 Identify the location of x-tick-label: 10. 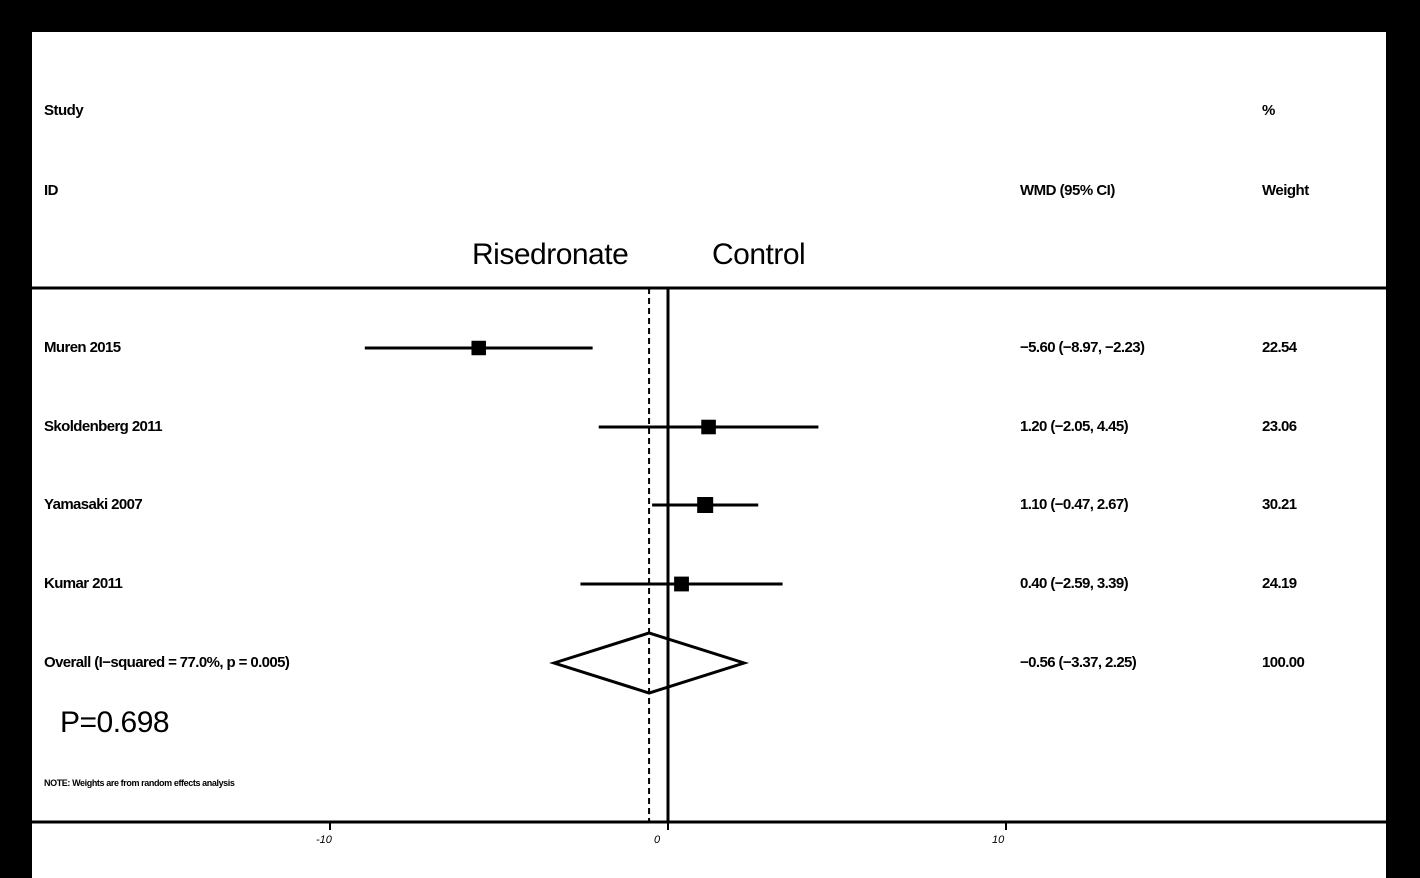
(998, 840).